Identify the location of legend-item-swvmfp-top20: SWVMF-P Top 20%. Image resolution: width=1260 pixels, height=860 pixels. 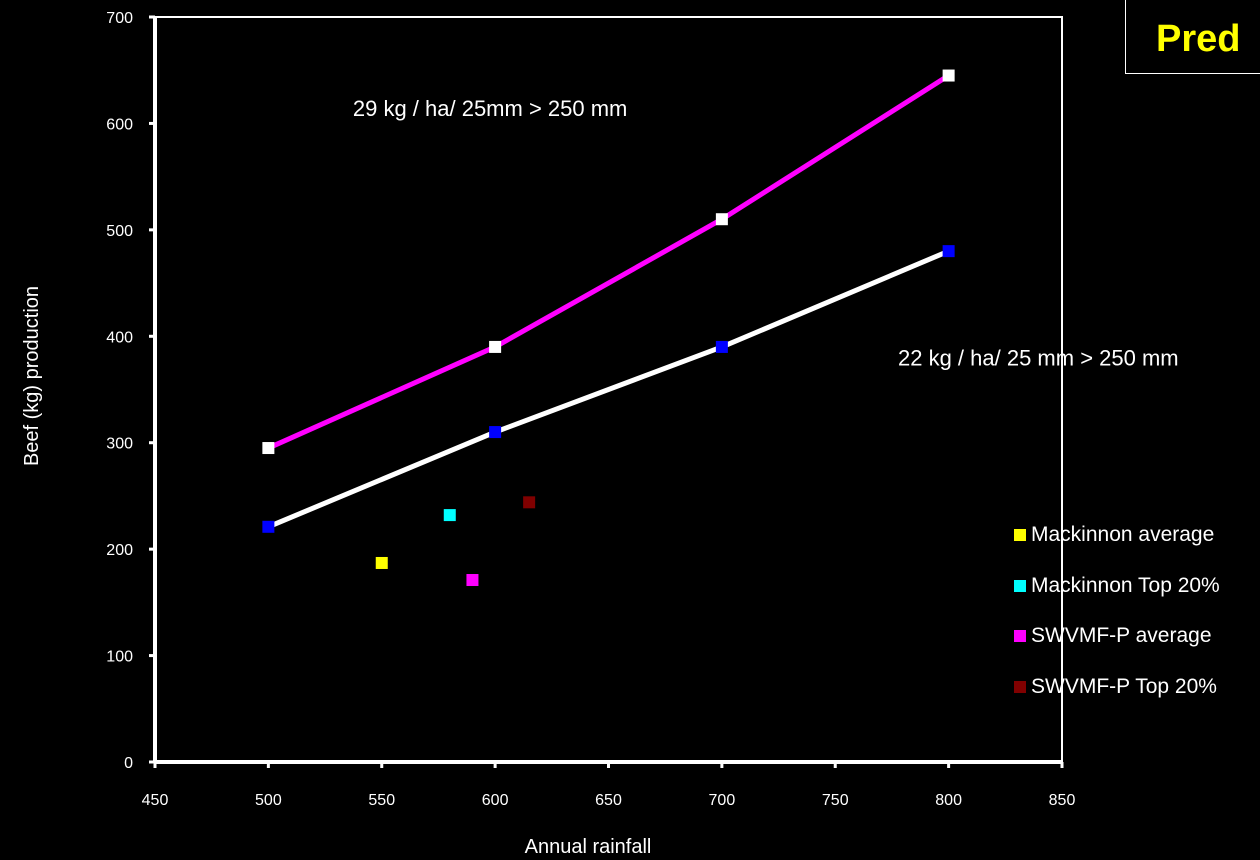
(1137, 697).